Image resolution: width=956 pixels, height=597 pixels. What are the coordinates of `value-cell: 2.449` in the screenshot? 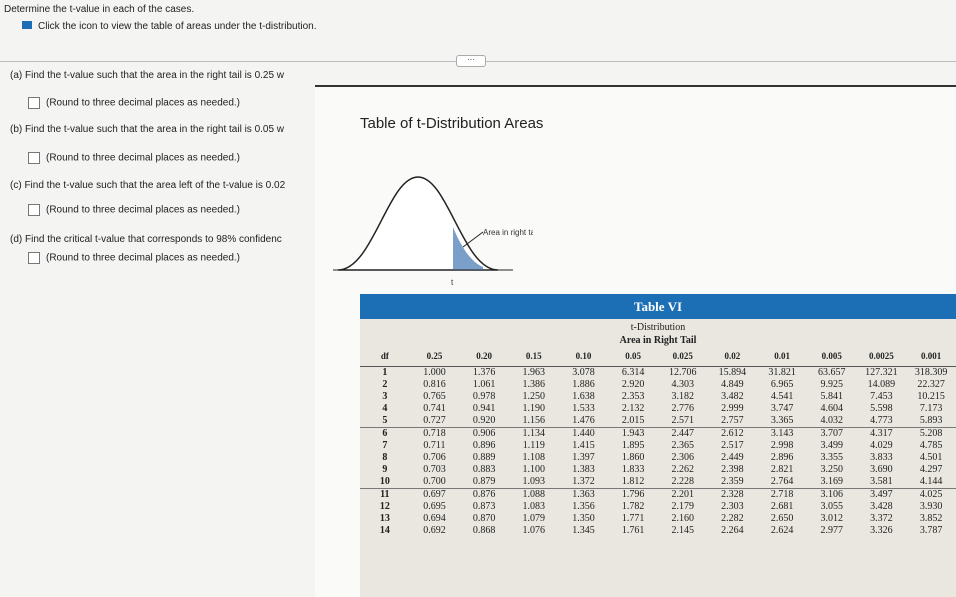 It's located at (732, 457).